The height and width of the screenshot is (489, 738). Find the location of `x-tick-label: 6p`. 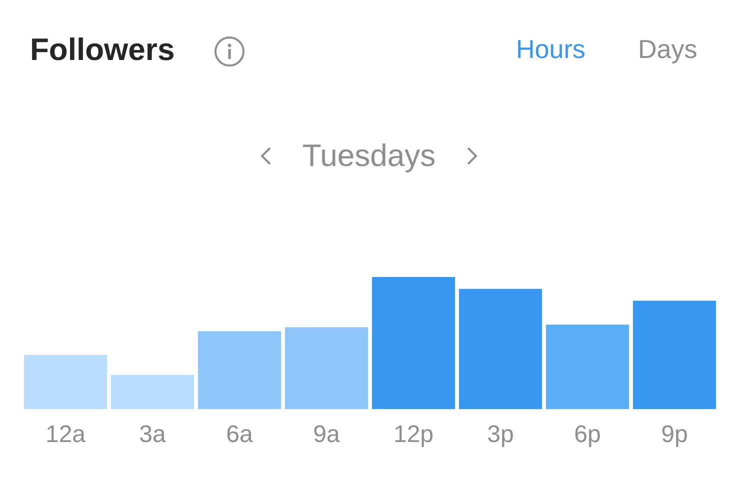

x-tick-label: 6p is located at coordinates (587, 434).